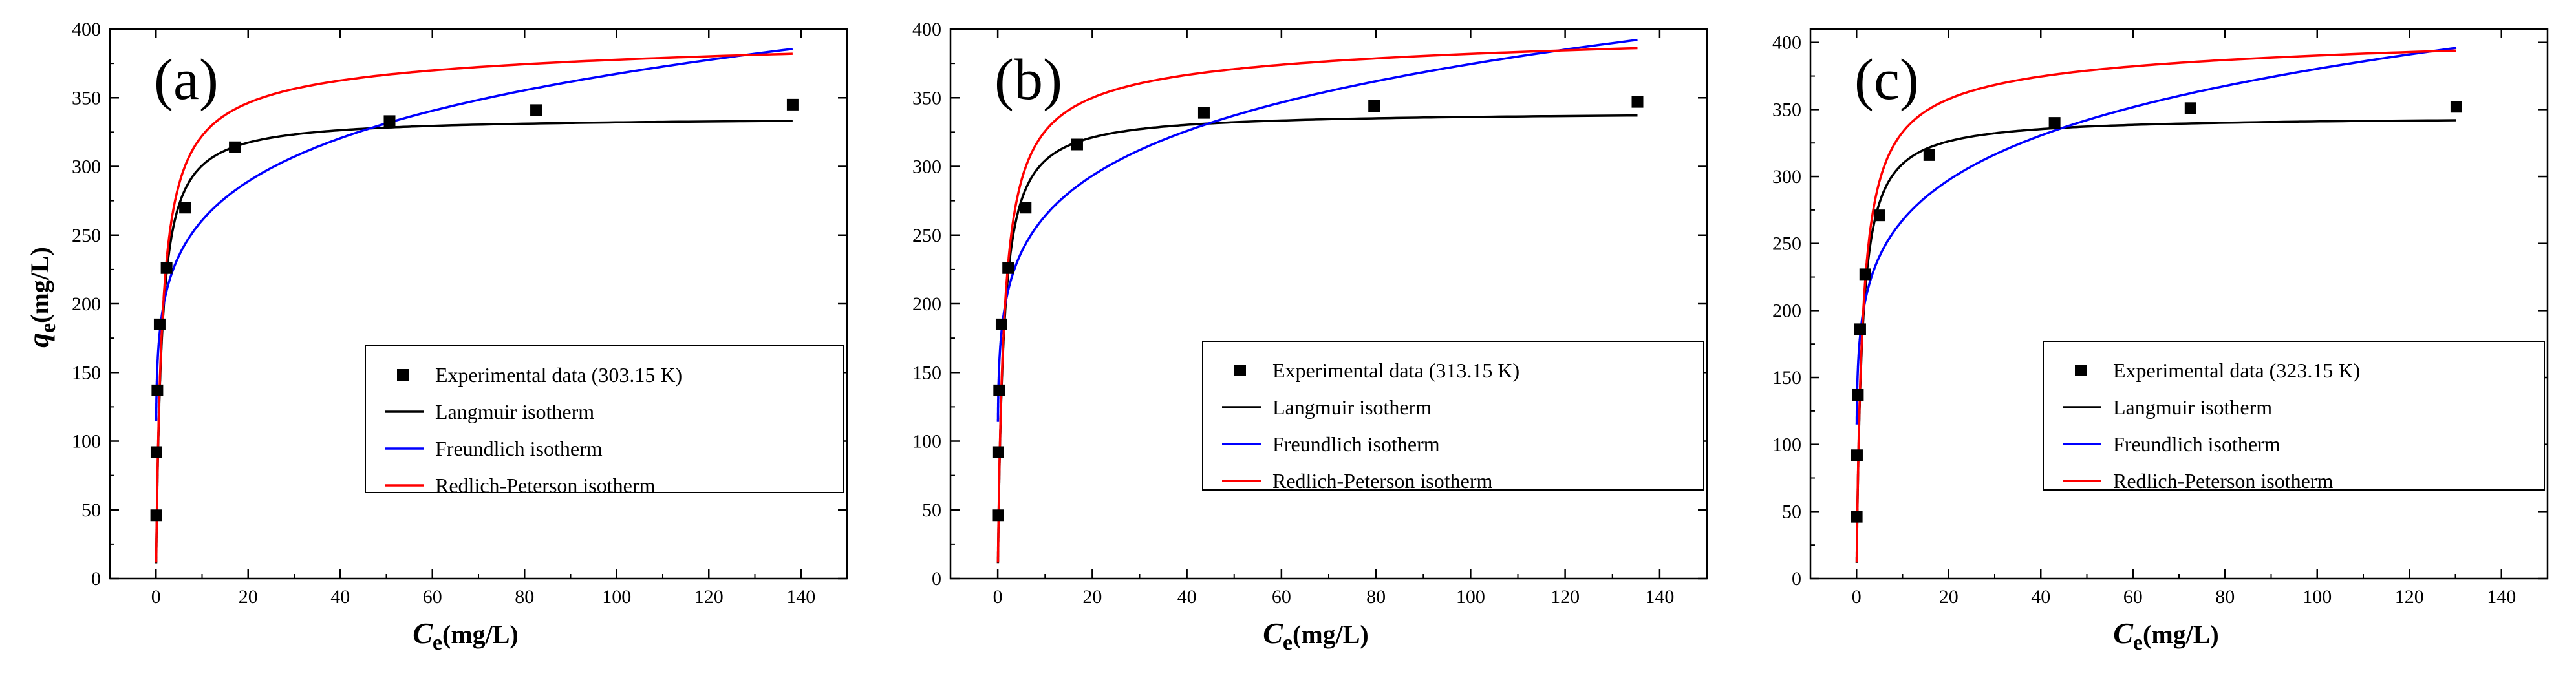 This screenshot has height=700, width=2576. Describe the element at coordinates (187, 80) in the screenshot. I see `panel-label: (a)` at that location.